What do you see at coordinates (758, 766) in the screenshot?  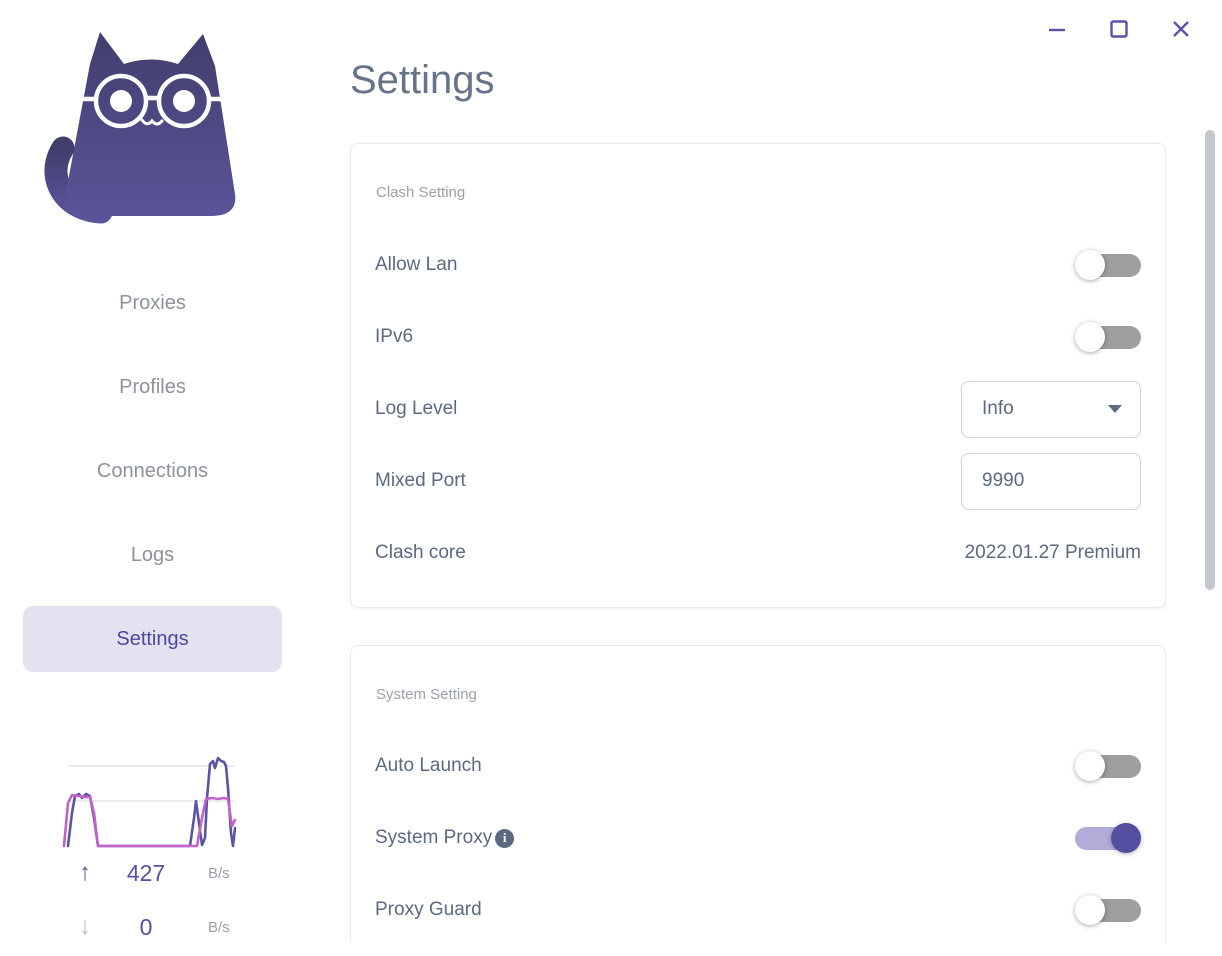 I see `setting-row-auto-launch: Auto Launch` at bounding box center [758, 766].